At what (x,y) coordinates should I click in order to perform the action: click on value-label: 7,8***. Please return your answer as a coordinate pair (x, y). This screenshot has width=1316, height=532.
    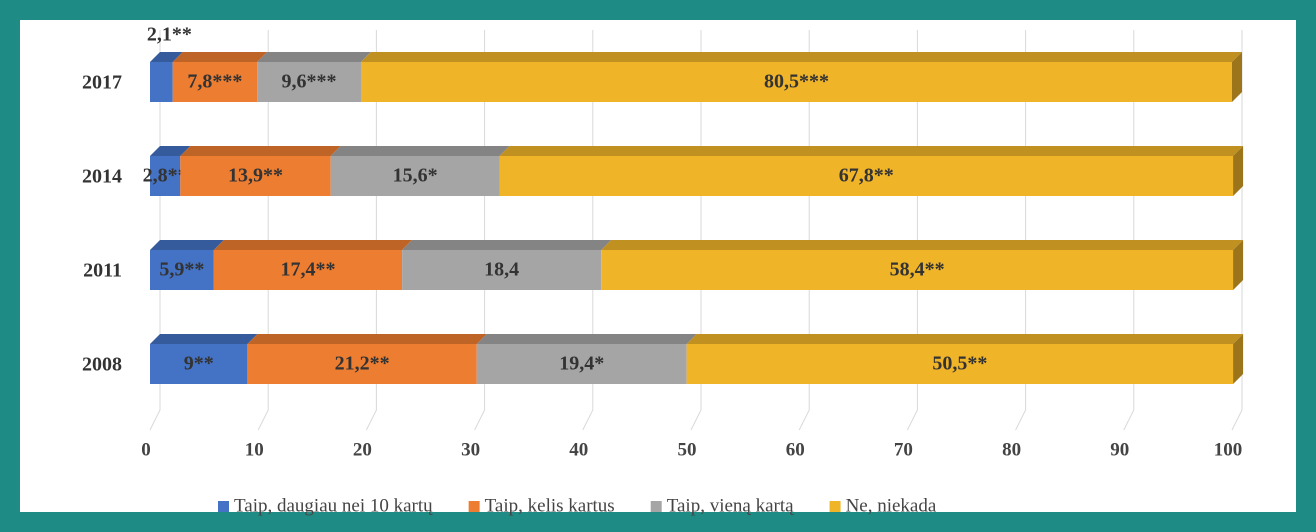
    Looking at the image, I should click on (214, 82).